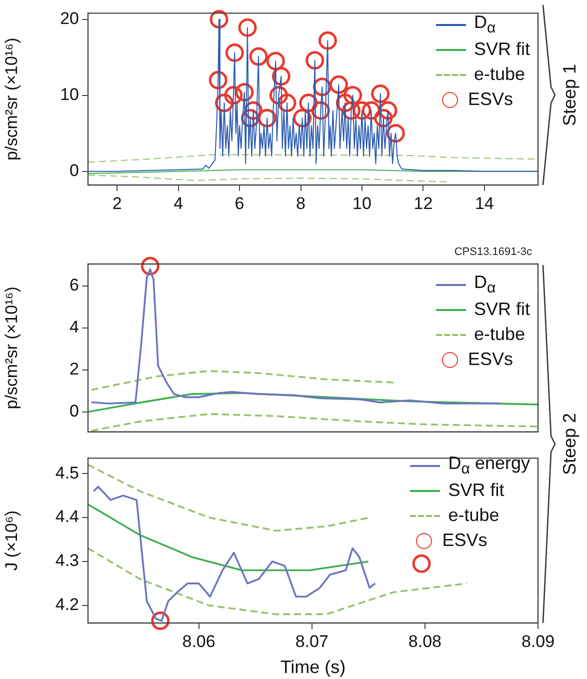  Describe the element at coordinates (67, 560) in the screenshot. I see `y-tick-label: 4.3` at that location.